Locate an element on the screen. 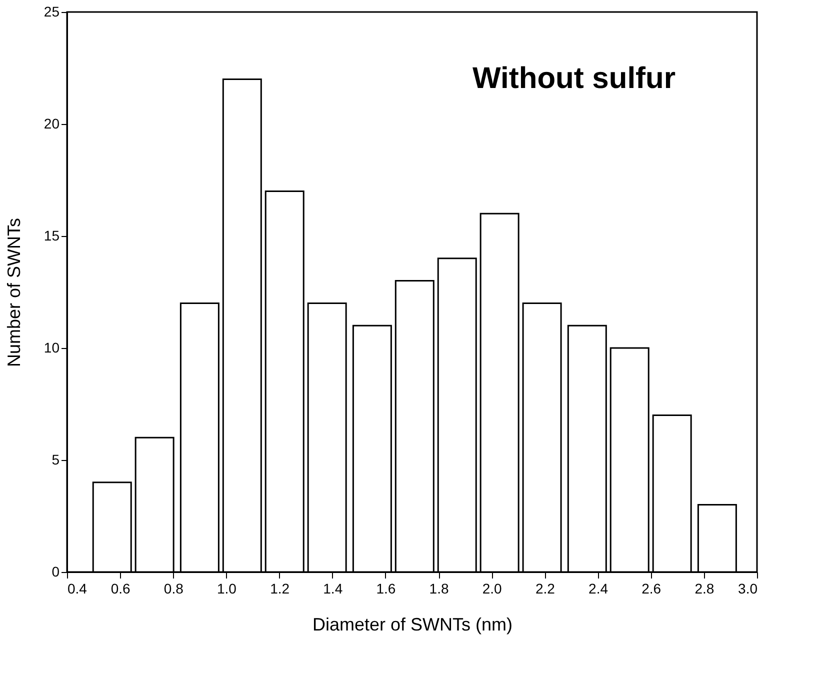 Image resolution: width=837 pixels, height=676 pixels. x-tick-label: 1.2 is located at coordinates (280, 588).